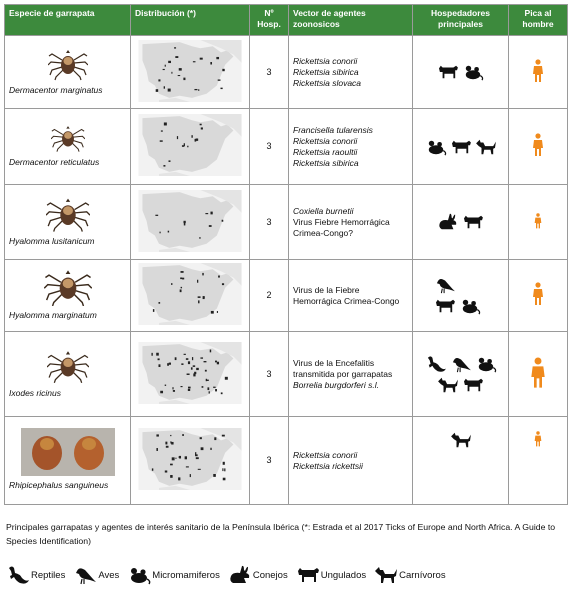 This screenshot has width=571, height=600. I want to click on legend-item: Ungulados, so click(331, 575).